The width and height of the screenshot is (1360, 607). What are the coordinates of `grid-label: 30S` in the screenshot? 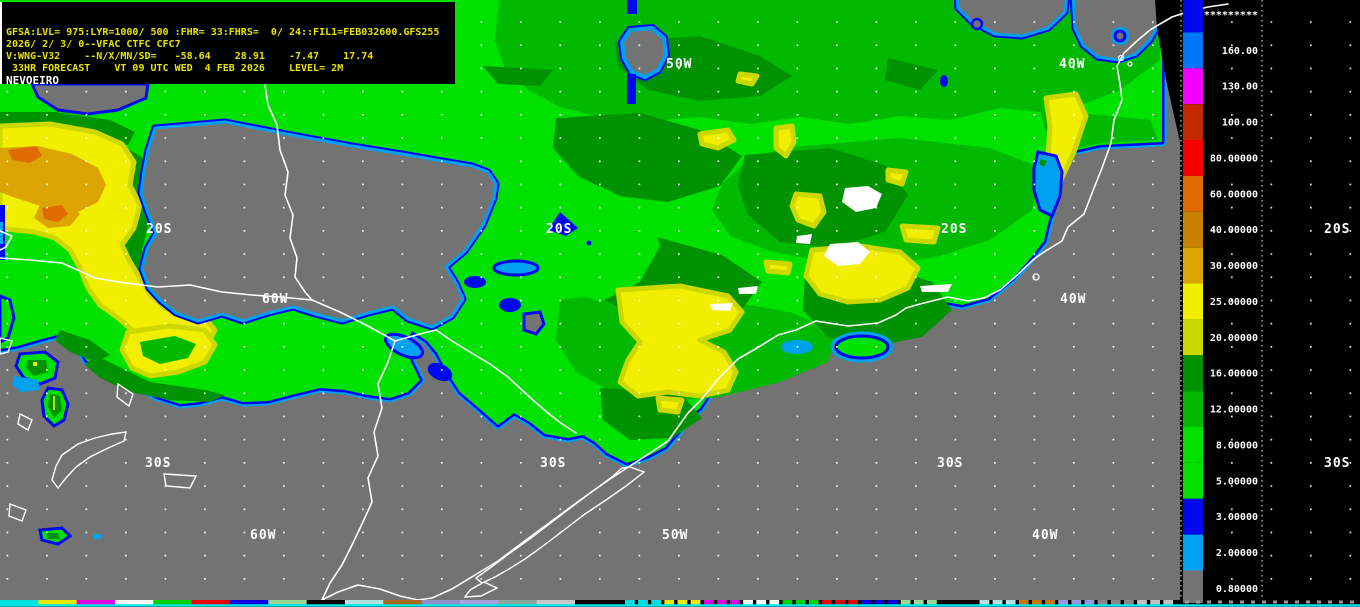 It's located at (950, 463).